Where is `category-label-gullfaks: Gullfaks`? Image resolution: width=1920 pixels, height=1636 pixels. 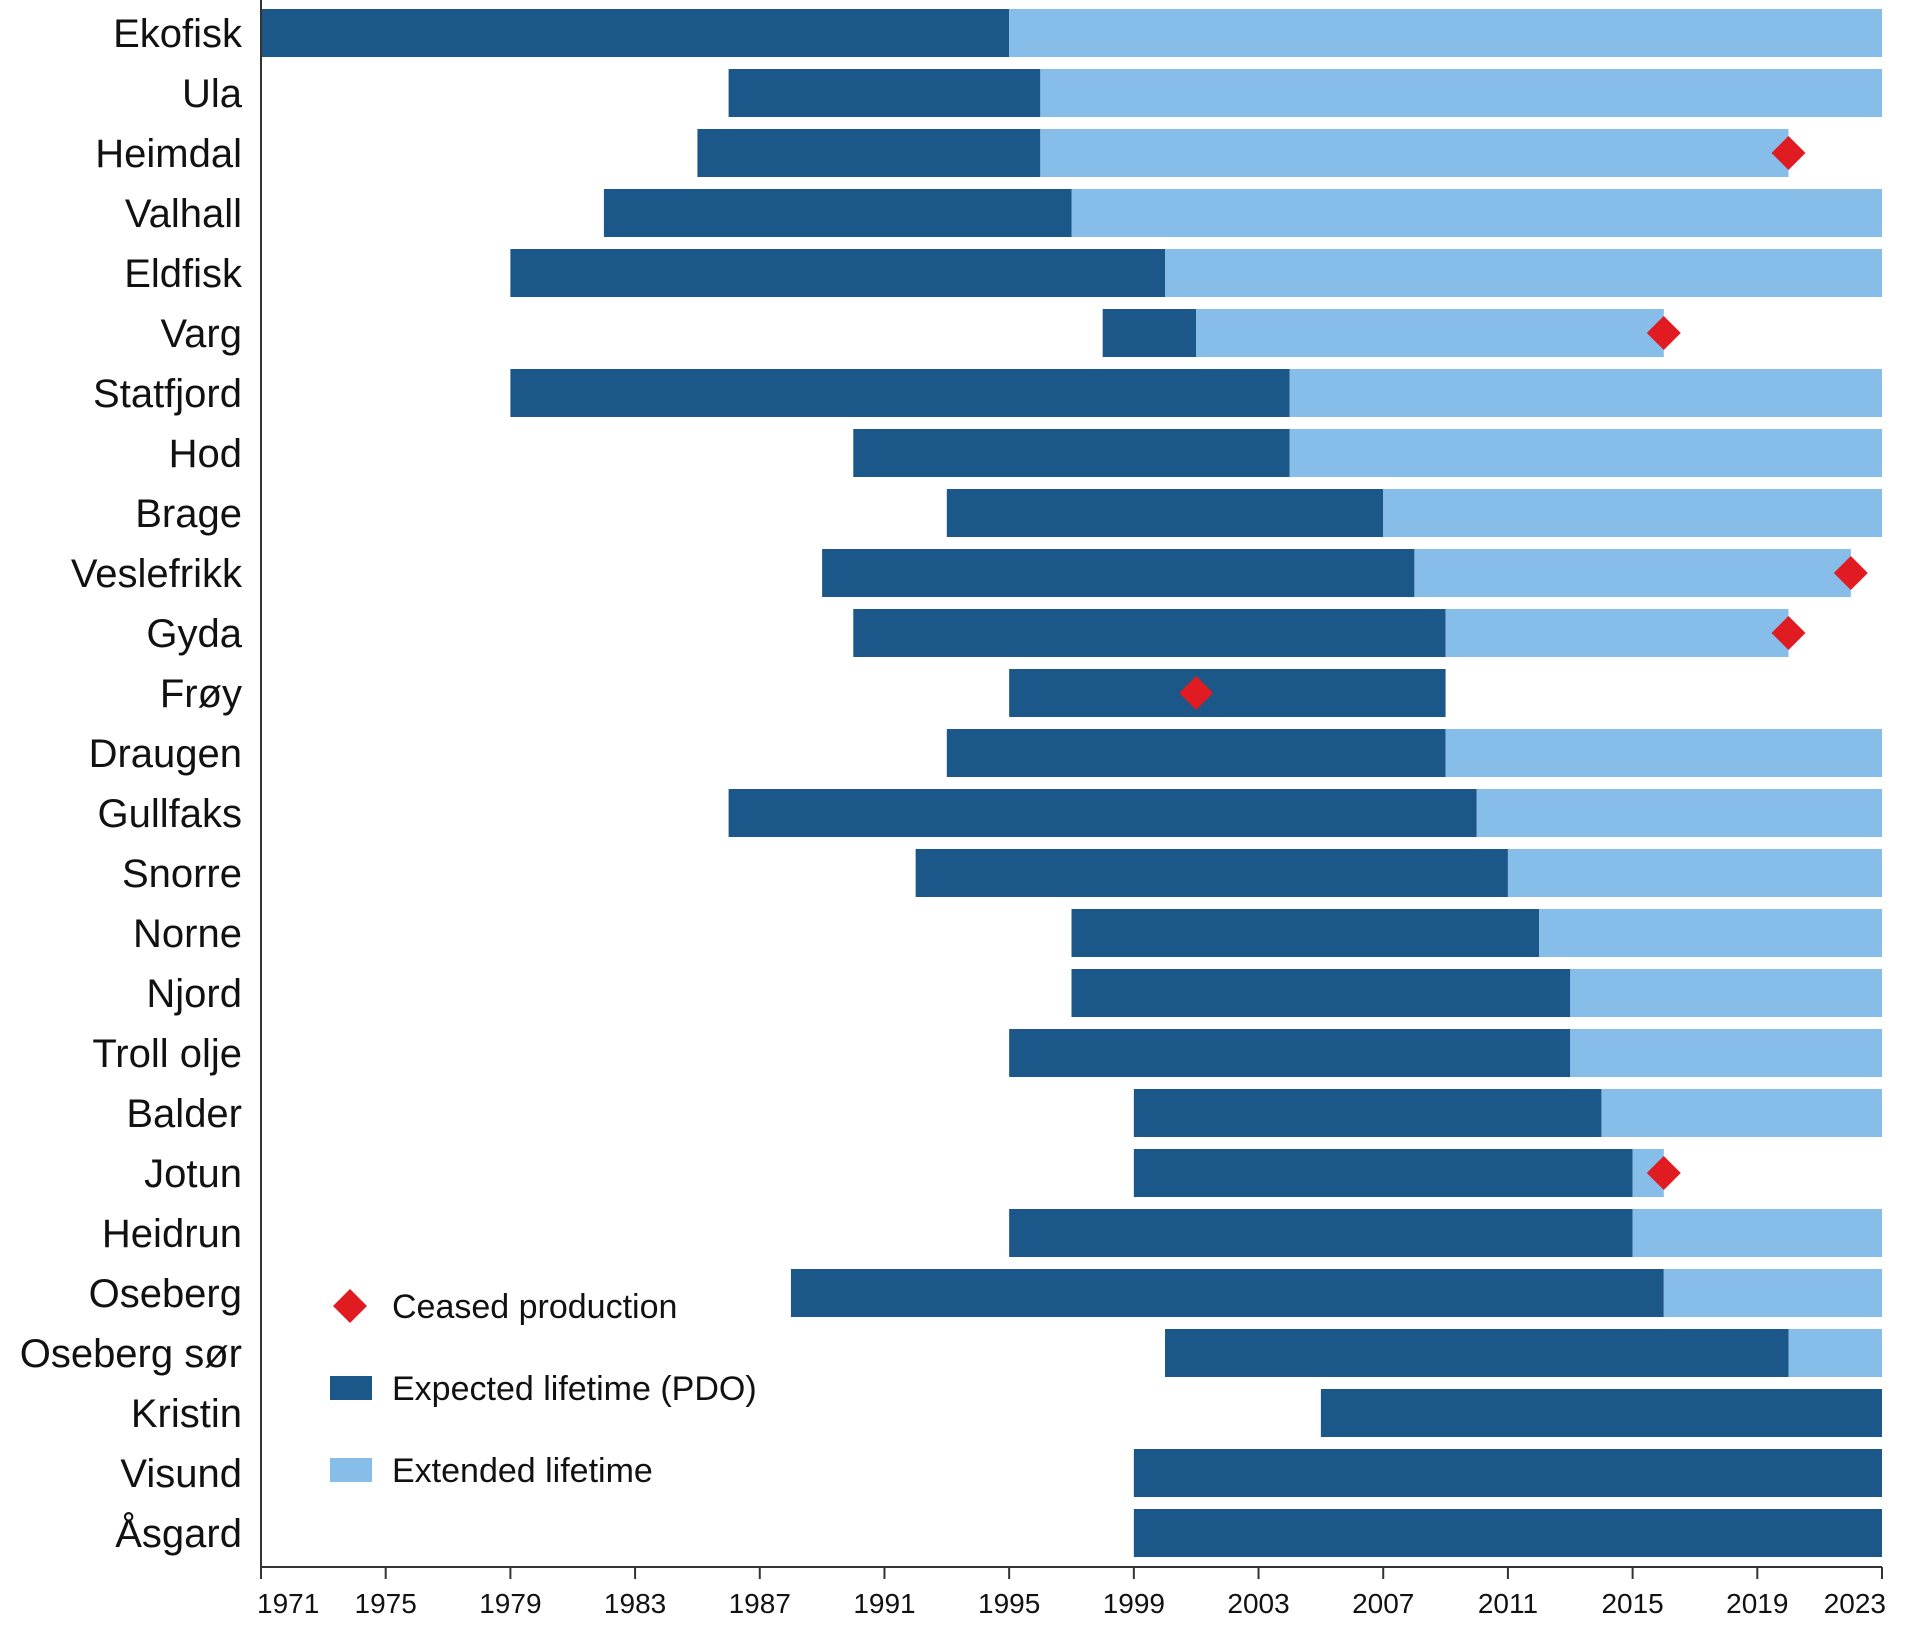 category-label-gullfaks: Gullfaks is located at coordinates (170, 814).